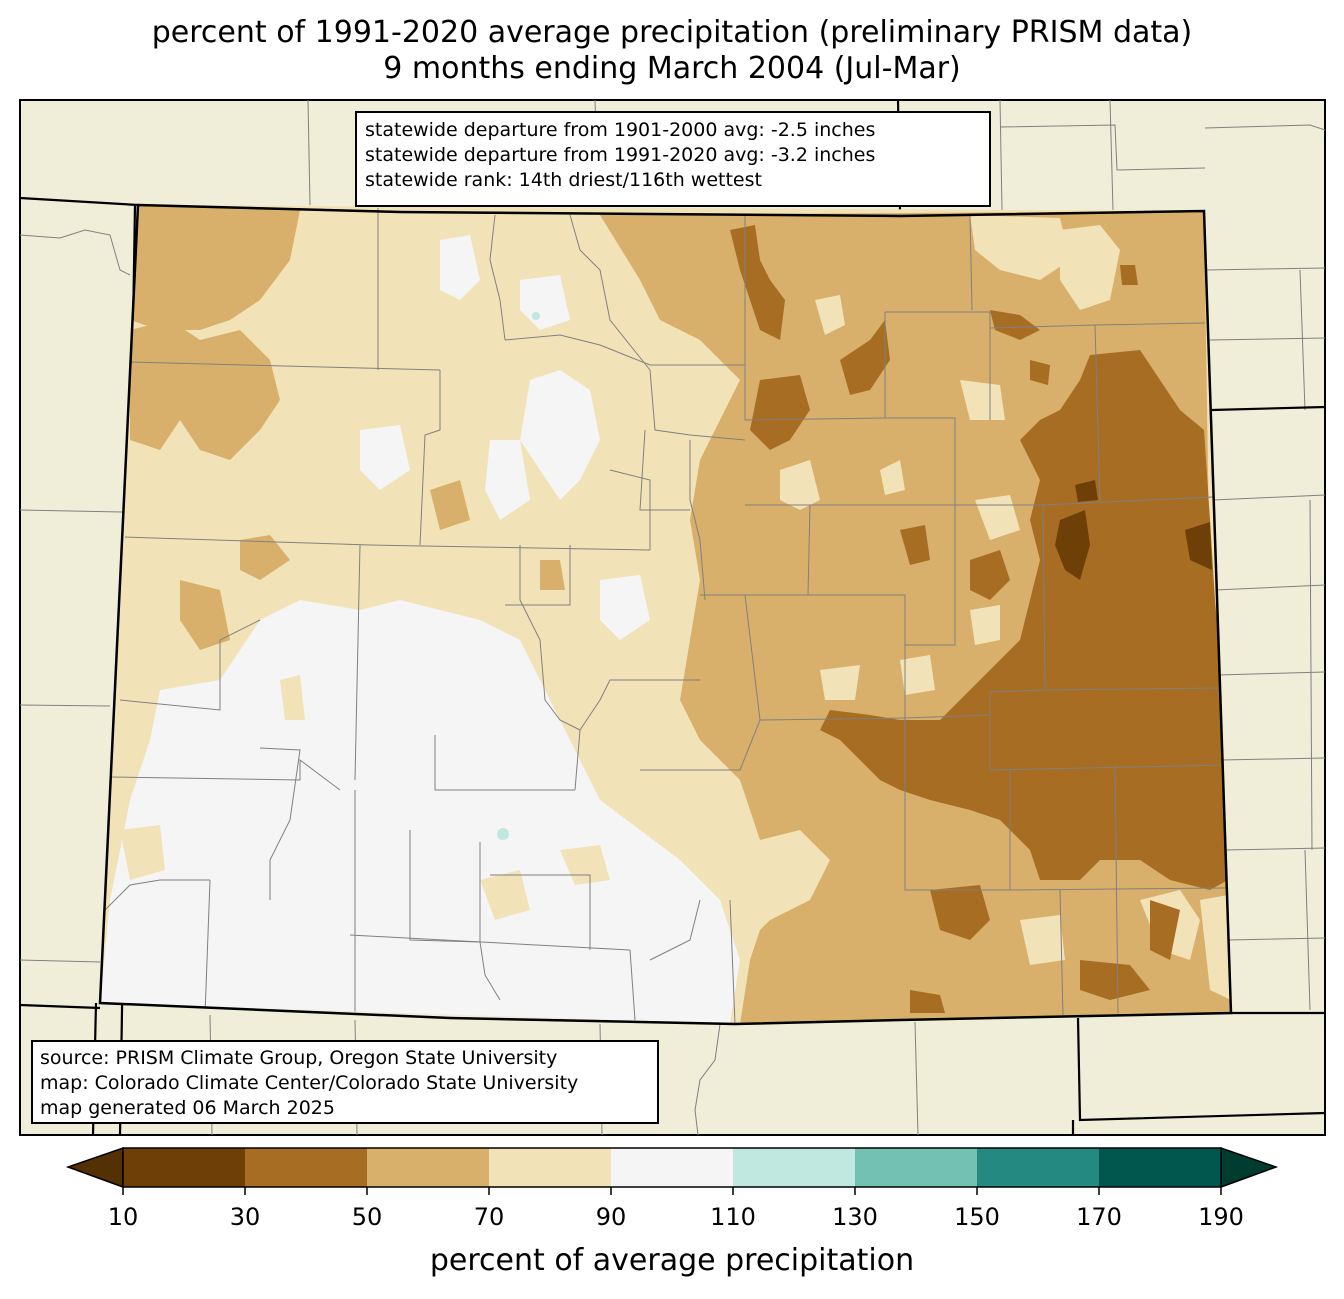 This screenshot has width=1344, height=1299. I want to click on colorbar-tick-label: 90, so click(611, 1217).